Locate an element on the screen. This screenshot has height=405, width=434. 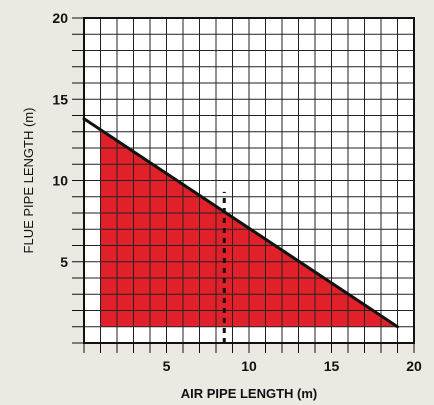
y-tick-label: 20 is located at coordinates (60, 18).